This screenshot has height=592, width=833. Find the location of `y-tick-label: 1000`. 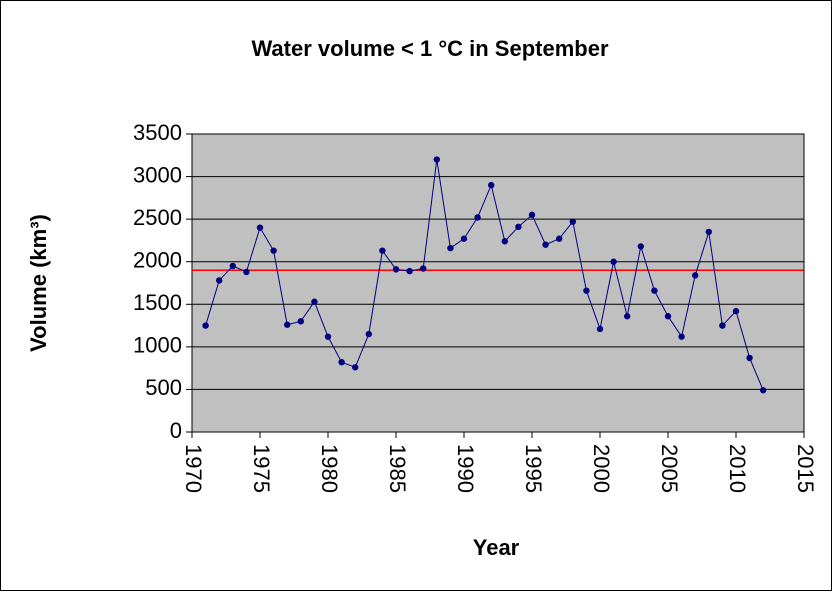

y-tick-label: 1000 is located at coordinates (157, 345).